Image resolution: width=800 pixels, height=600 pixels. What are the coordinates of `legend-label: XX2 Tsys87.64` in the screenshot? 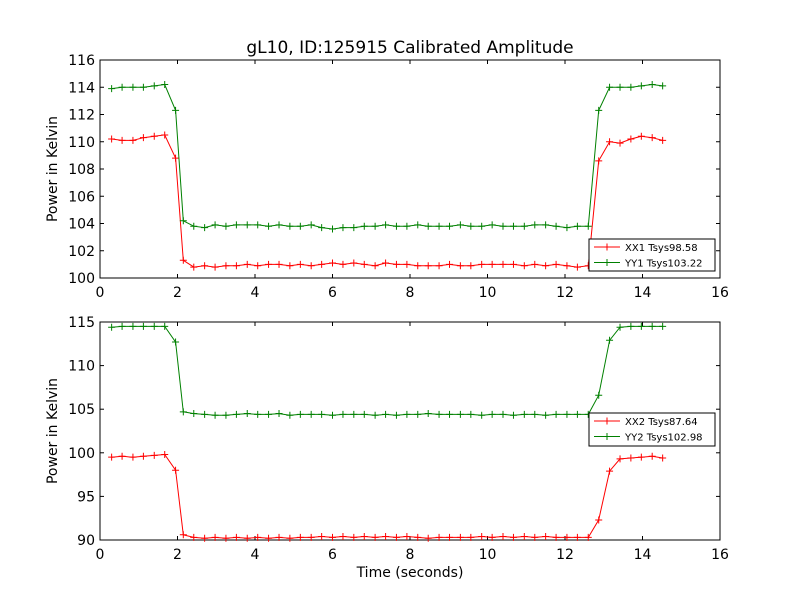 It's located at (661, 422).